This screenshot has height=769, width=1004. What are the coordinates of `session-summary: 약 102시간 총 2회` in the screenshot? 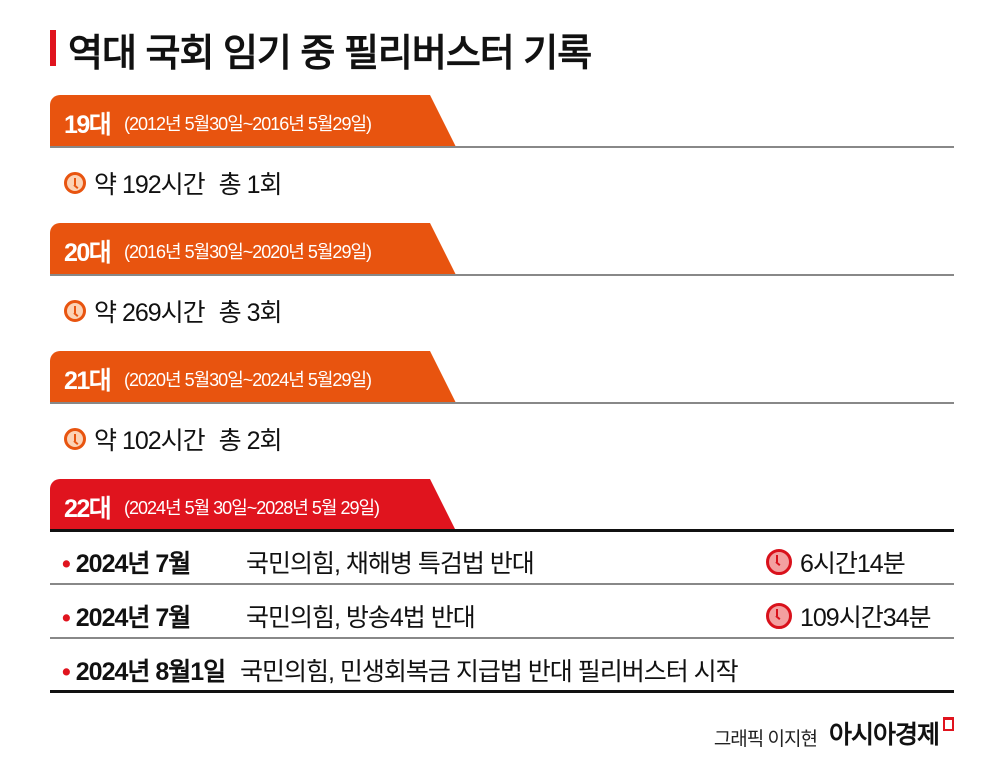 It's located at (173, 439).